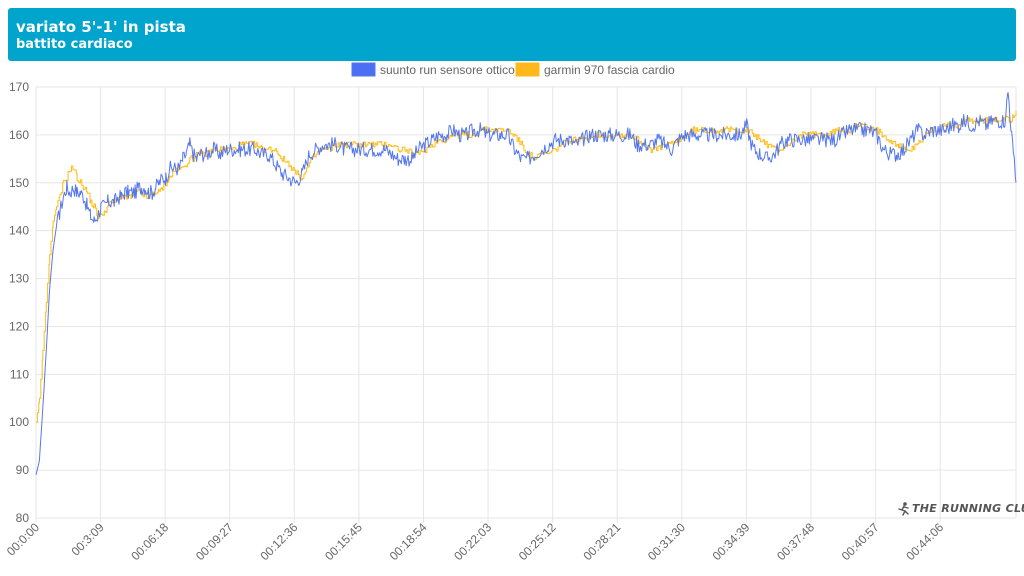  I want to click on x-tick-label: 00:12:36, so click(279, 541).